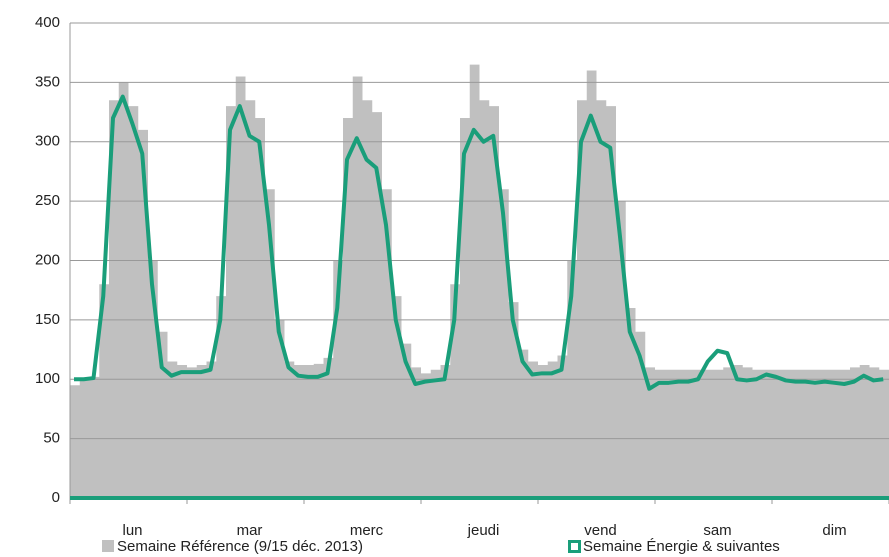  Describe the element at coordinates (47, 259) in the screenshot. I see `y-tick-label: 200` at that location.